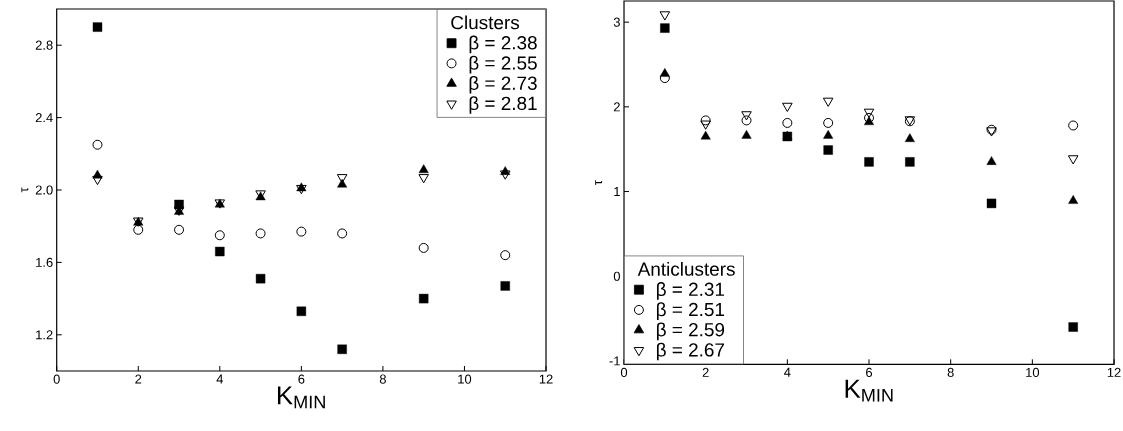 This screenshot has height=431, width=1123. What do you see at coordinates (44, 335) in the screenshot?
I see `y-tick-label: 1.2` at bounding box center [44, 335].